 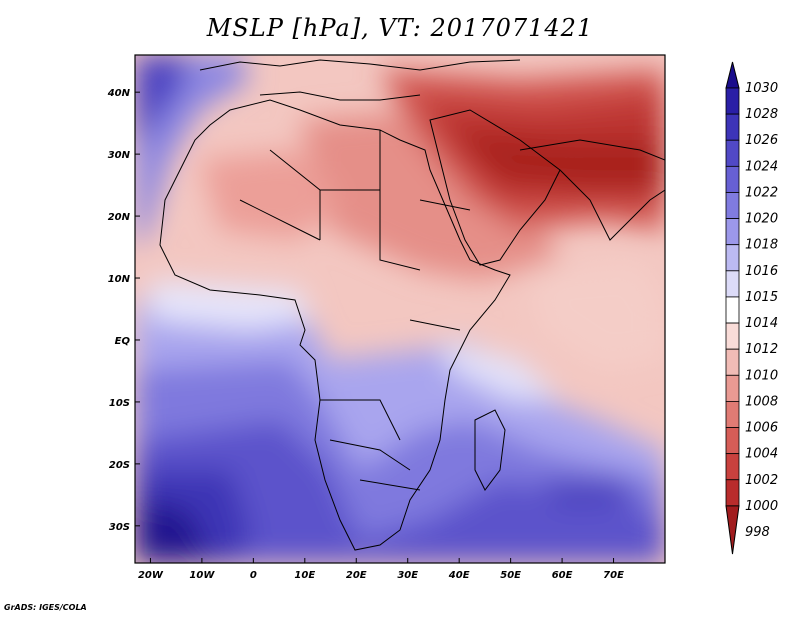 What do you see at coordinates (407, 575) in the screenshot?
I see `x-tick-label: 30E` at bounding box center [407, 575].